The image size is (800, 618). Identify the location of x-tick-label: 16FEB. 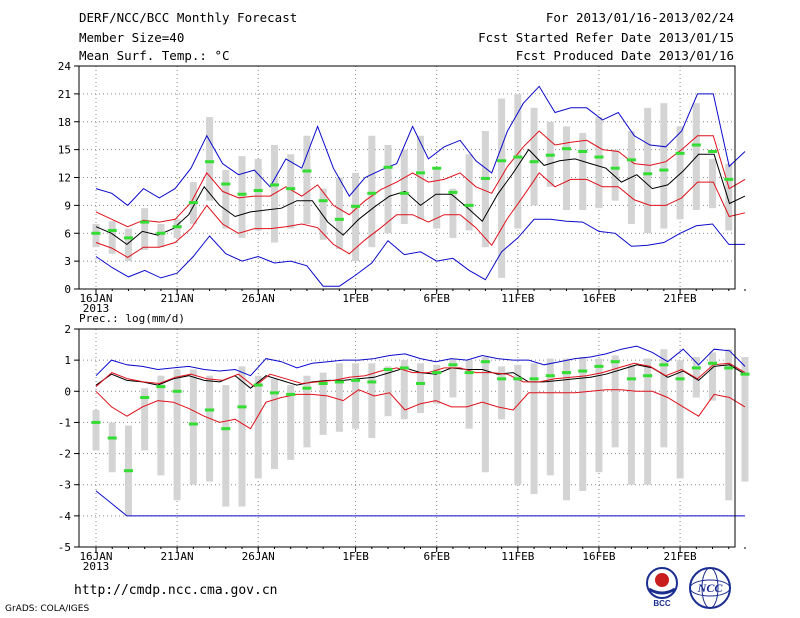
(598, 556).